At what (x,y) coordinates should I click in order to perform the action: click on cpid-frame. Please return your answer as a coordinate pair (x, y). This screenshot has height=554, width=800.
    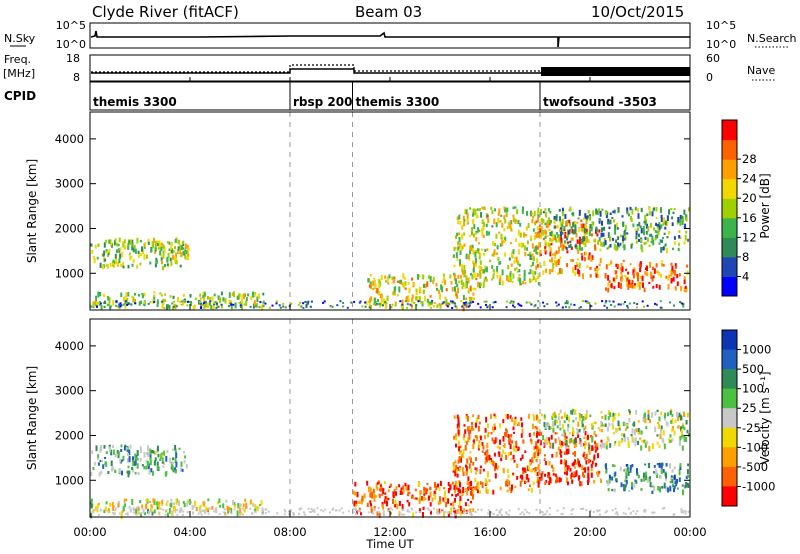
    Looking at the image, I should click on (390, 96).